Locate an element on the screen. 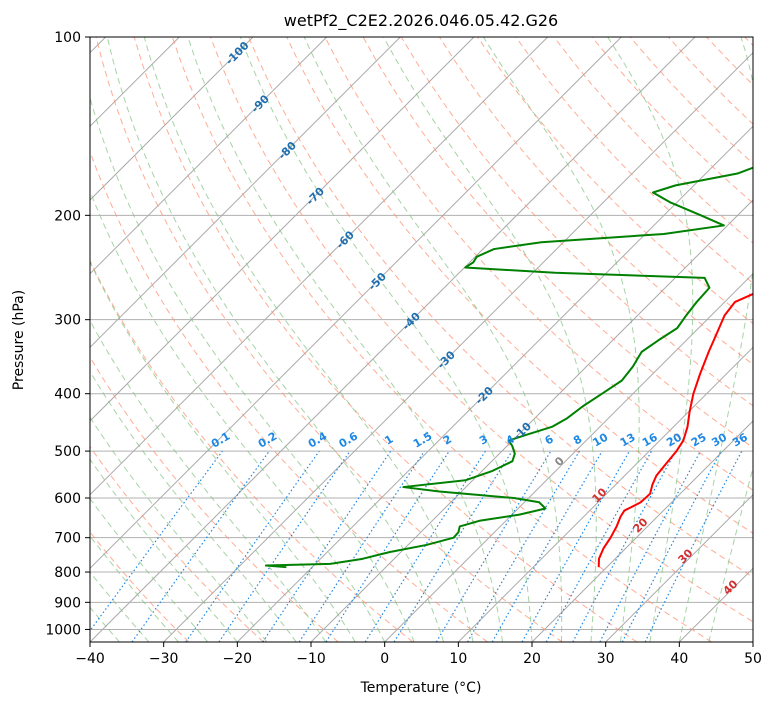 Image resolution: width=775 pixels, height=708 pixels. y-tick-label: 100 is located at coordinates (67, 38).